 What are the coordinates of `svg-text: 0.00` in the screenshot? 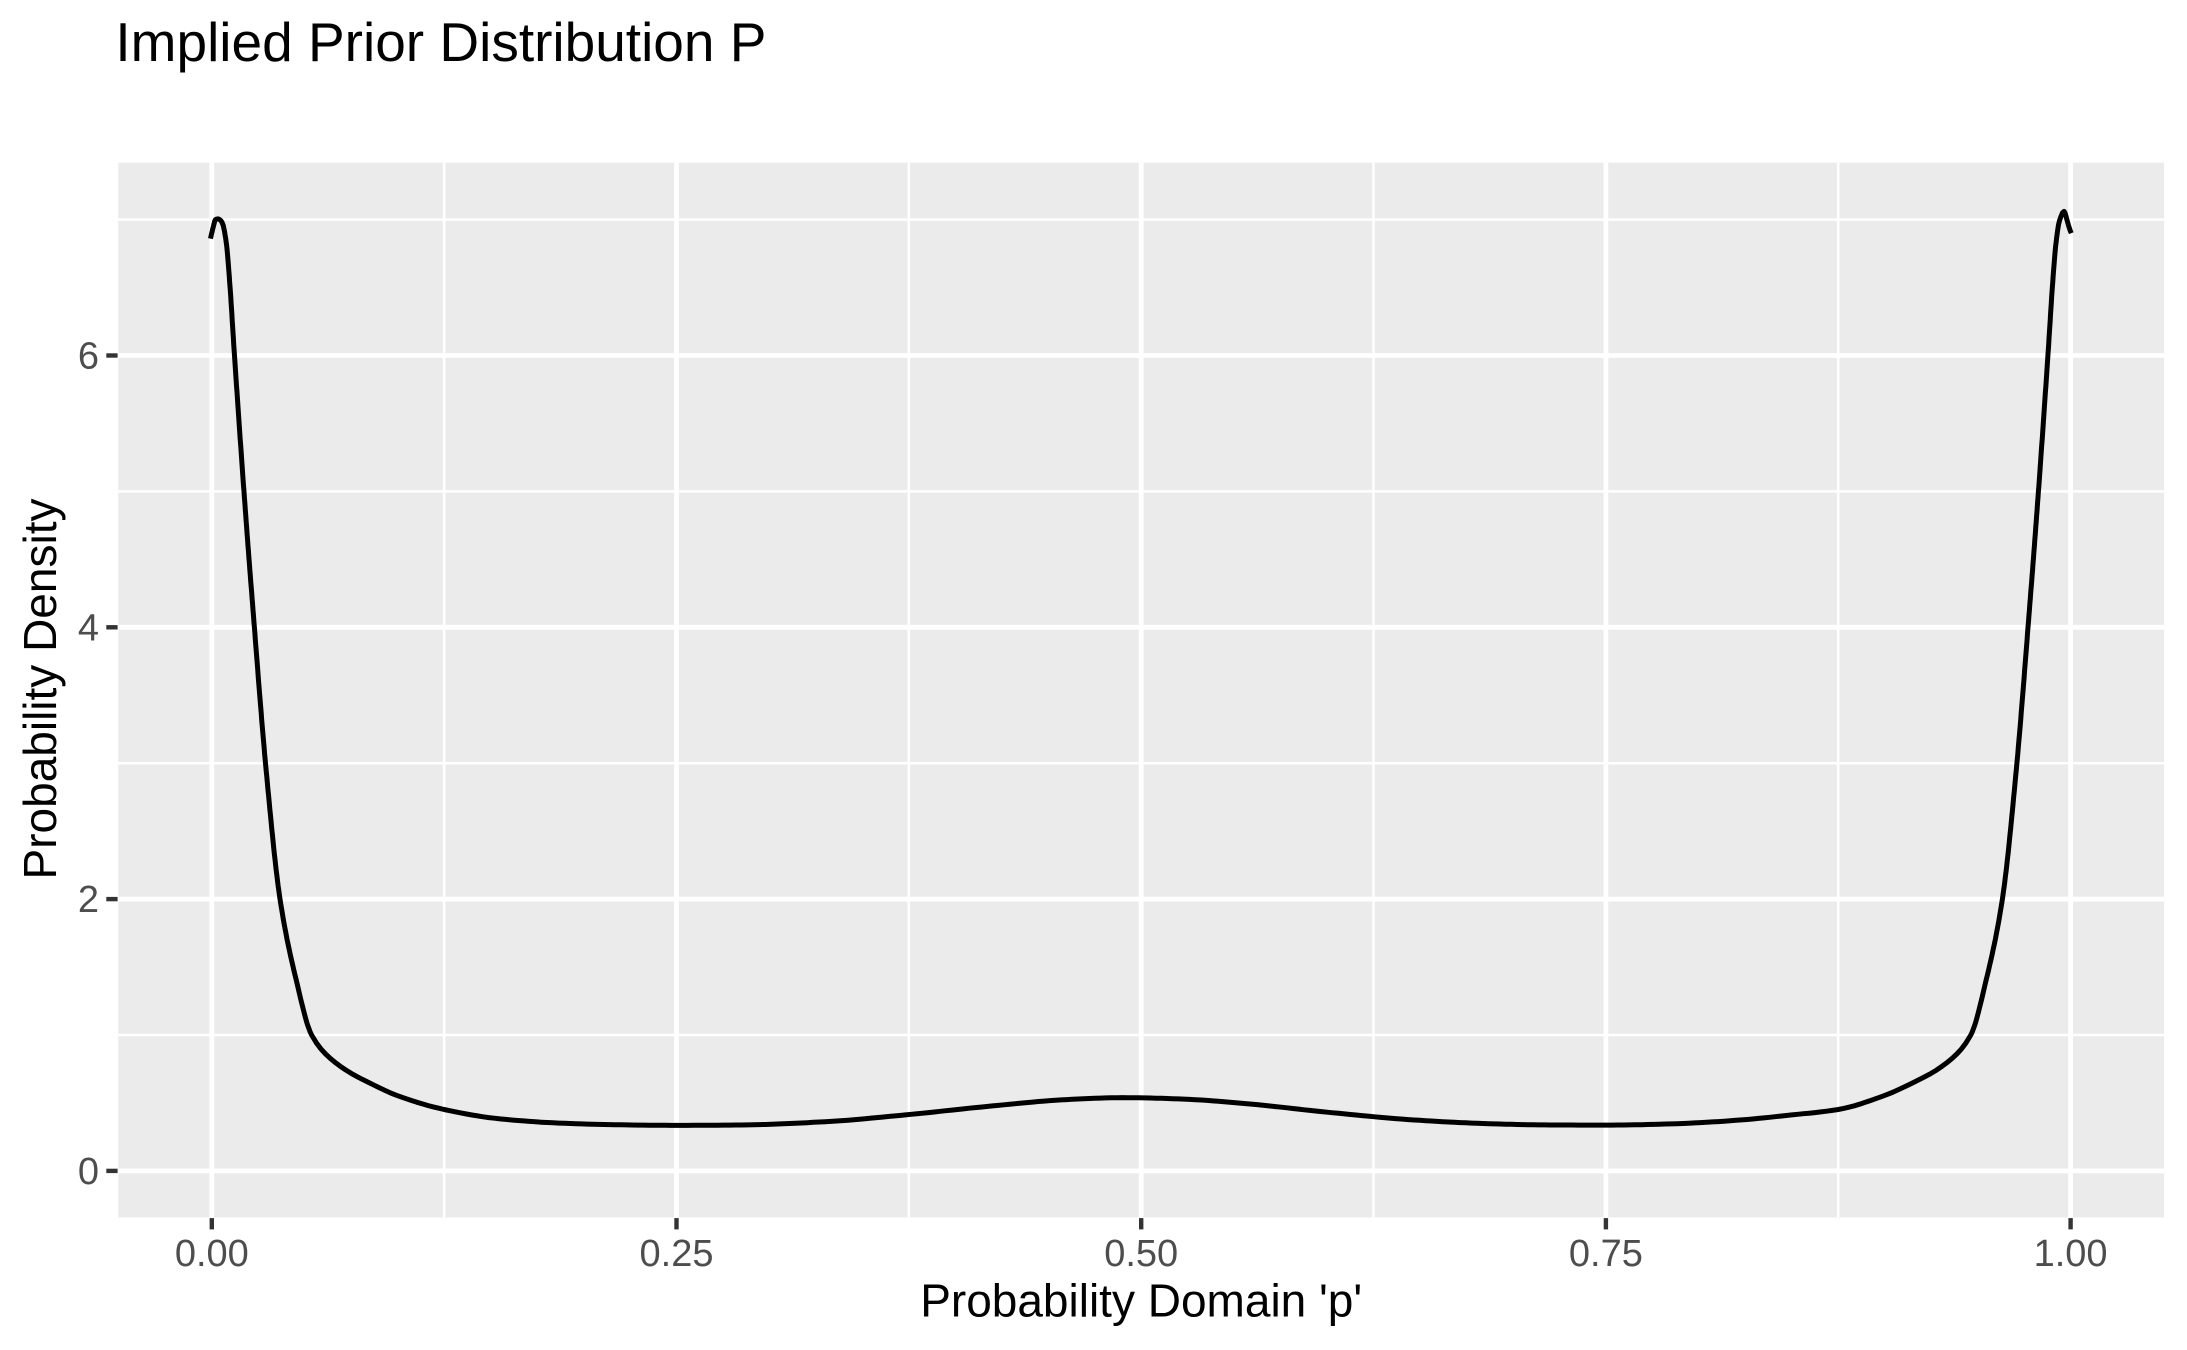 It's located at (212, 1254).